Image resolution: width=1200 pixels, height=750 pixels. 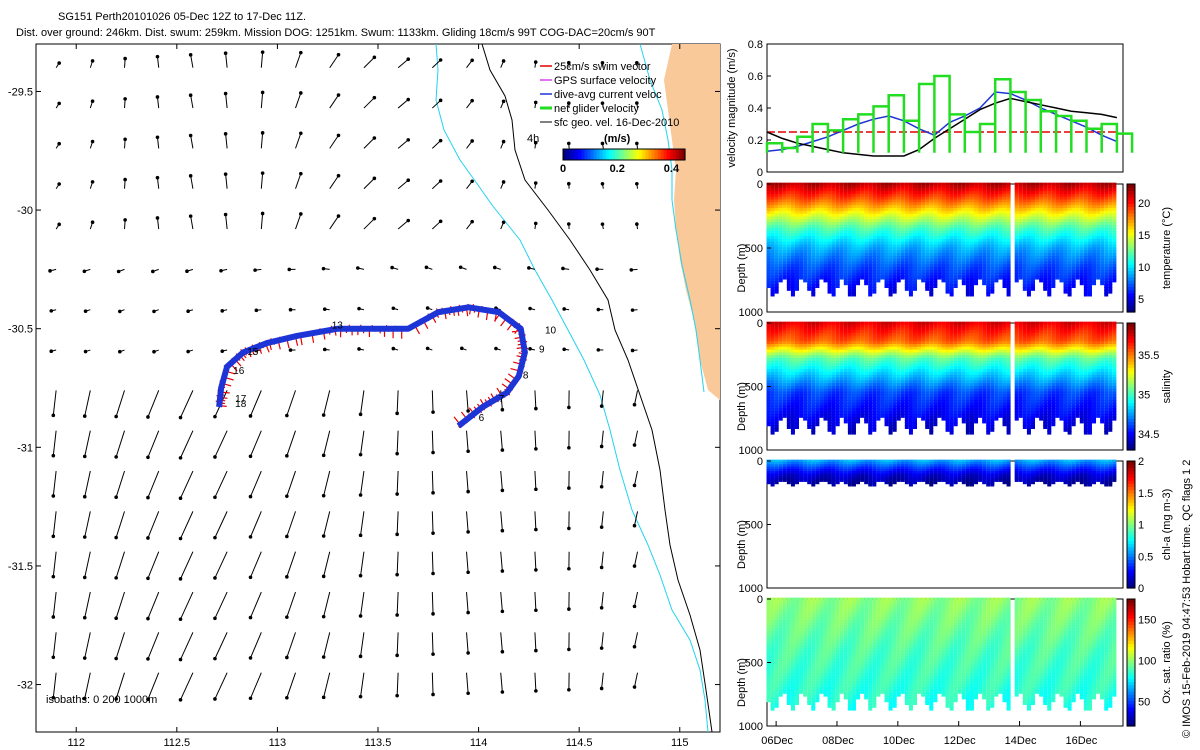 I want to click on track-day-label: 18, so click(x=241, y=404).